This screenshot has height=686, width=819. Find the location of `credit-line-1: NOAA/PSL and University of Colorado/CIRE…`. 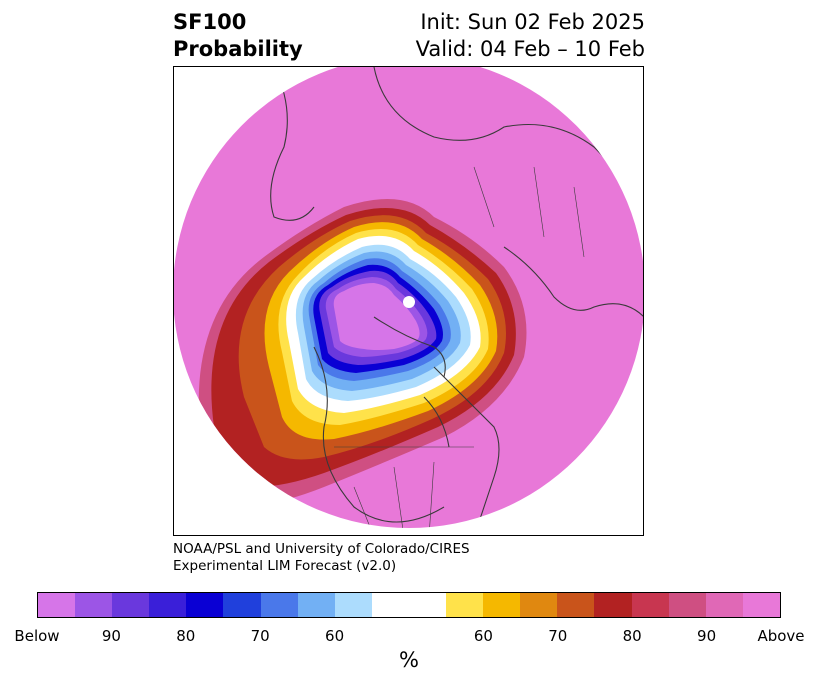

credit-line-1: NOAA/PSL and University of Colorado/CIRE… is located at coordinates (321, 549).